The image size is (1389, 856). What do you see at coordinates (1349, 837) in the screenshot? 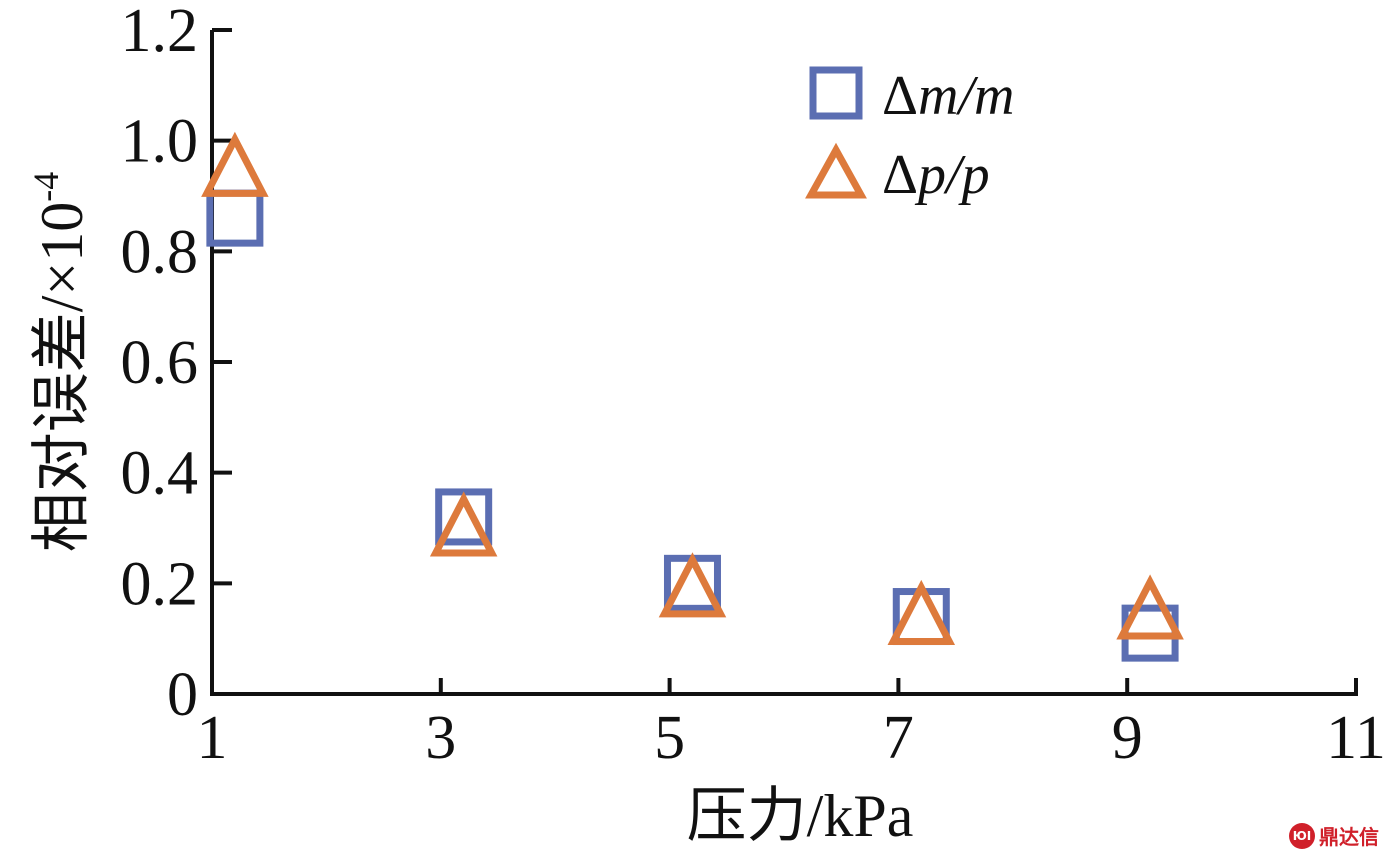
I see `watermark-text: 鼎达信` at bounding box center [1349, 837].